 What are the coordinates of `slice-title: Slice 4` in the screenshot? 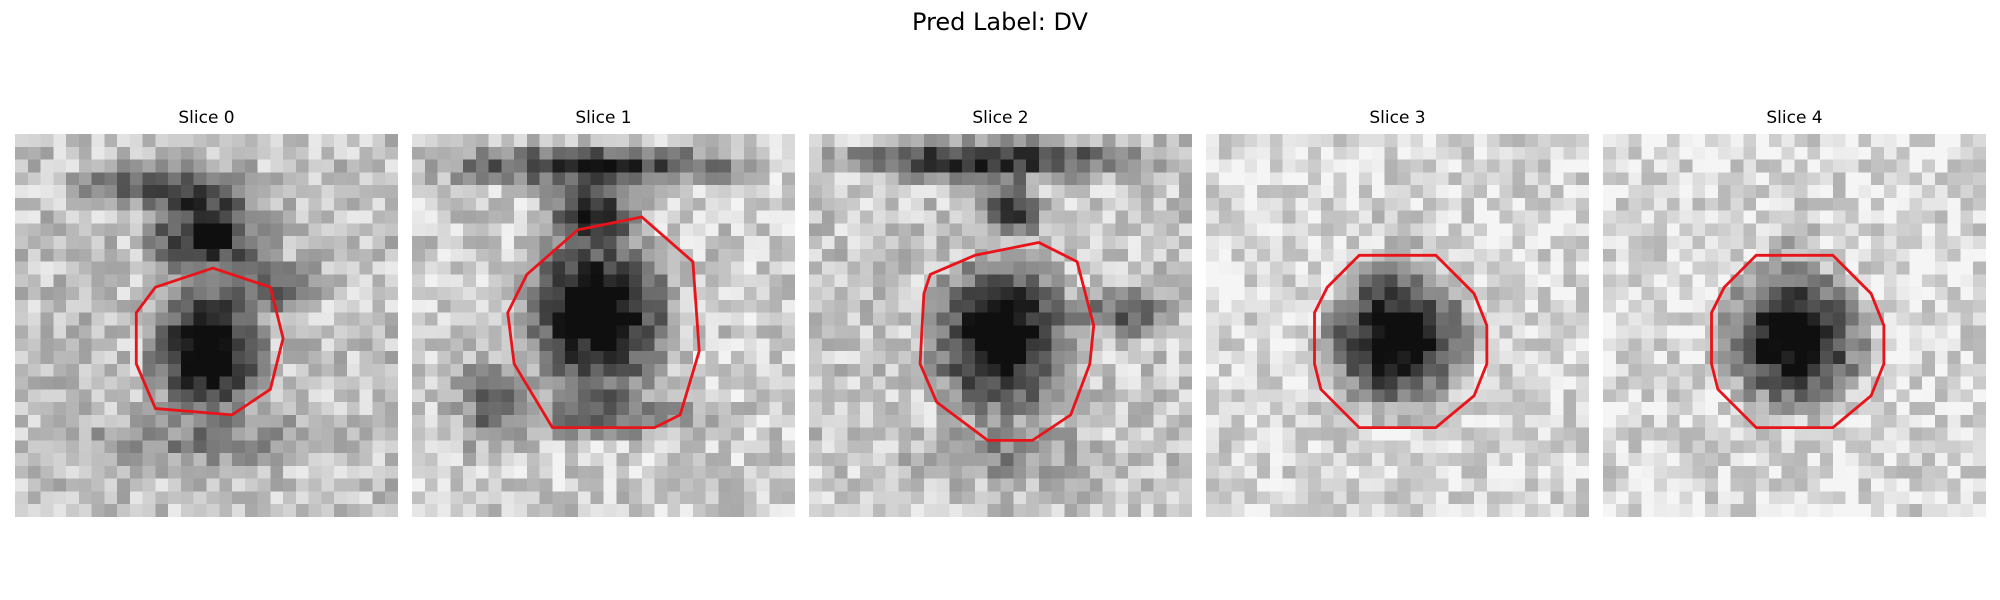 It's located at (1794, 118).